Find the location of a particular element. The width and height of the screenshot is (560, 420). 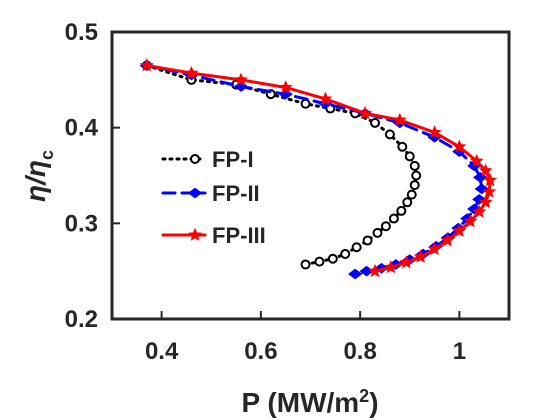

legend: FP-I FP-II FP-III is located at coordinates (213, 197).